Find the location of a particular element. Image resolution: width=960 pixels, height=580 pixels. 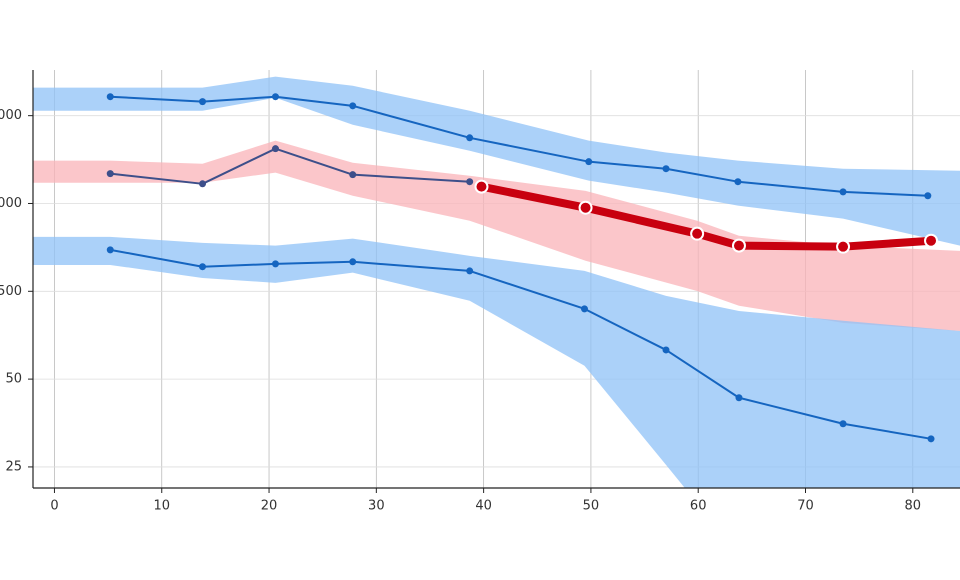

y-tick-label: 25 is located at coordinates (13, 466).